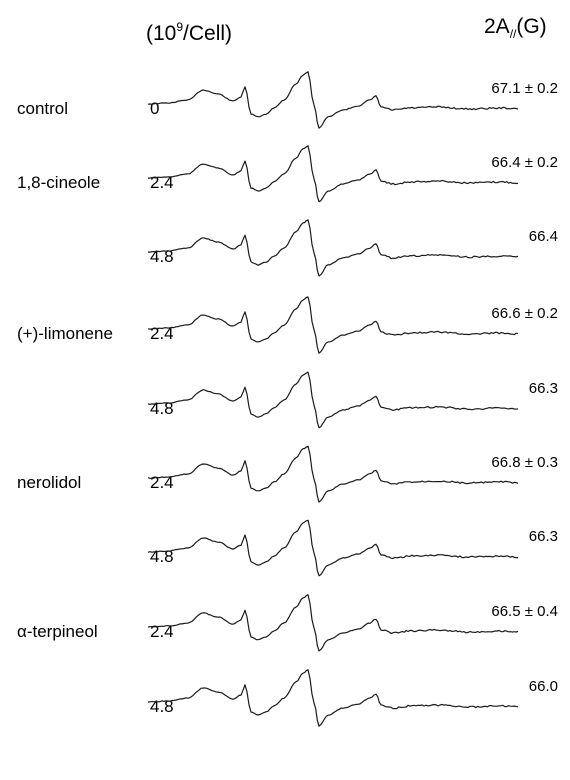 The height and width of the screenshot is (780, 570). I want to click on hyperfine-value: 66.0, so click(543, 686).